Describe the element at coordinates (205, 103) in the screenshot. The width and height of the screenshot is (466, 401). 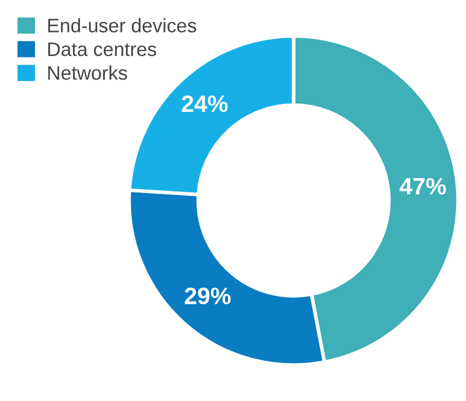
I see `data-label: 24%` at that location.